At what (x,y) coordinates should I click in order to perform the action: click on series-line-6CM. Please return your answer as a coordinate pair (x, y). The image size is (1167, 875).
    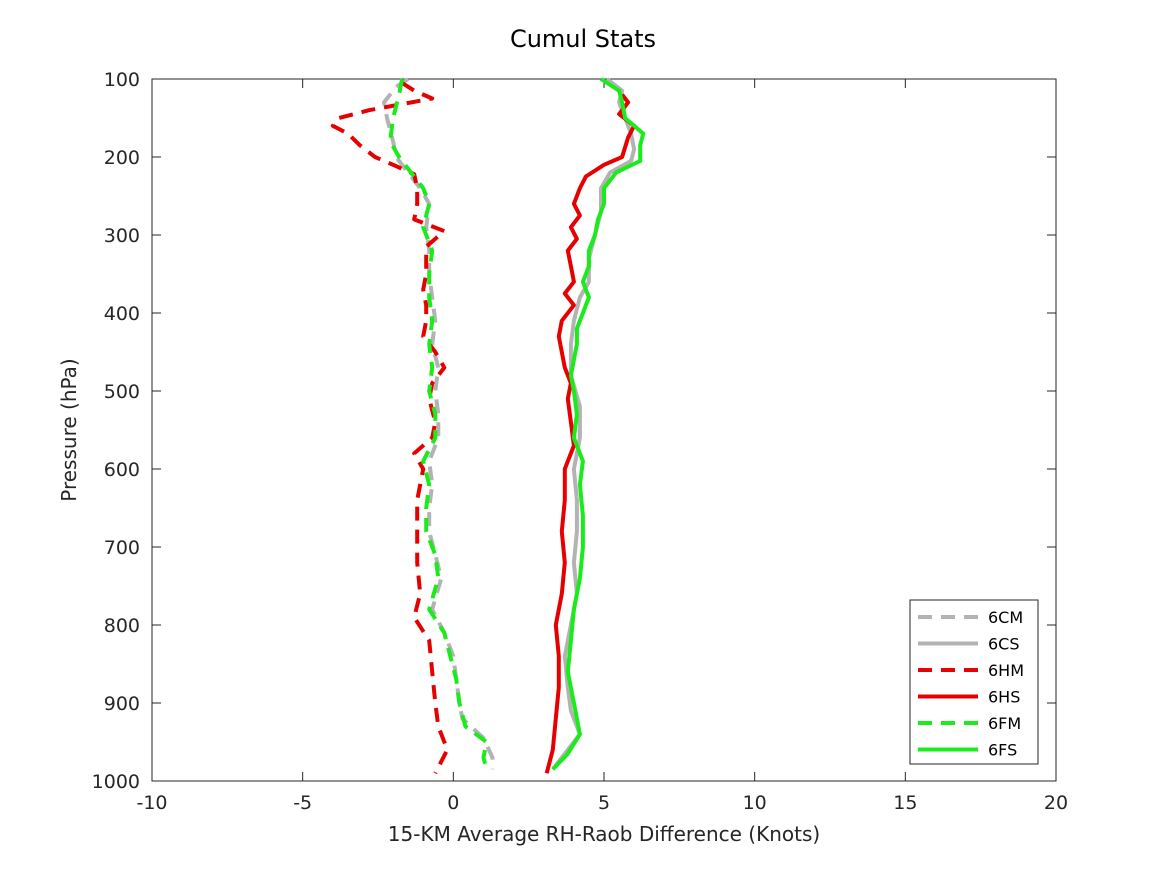
    Looking at the image, I should click on (438, 423).